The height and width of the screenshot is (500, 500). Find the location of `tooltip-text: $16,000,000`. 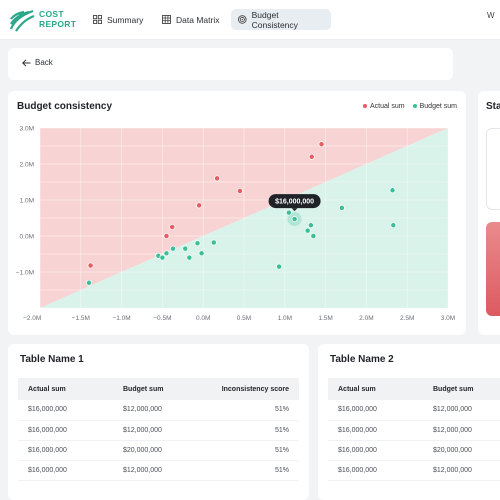

tooltip-text: $16,000,000 is located at coordinates (294, 202).